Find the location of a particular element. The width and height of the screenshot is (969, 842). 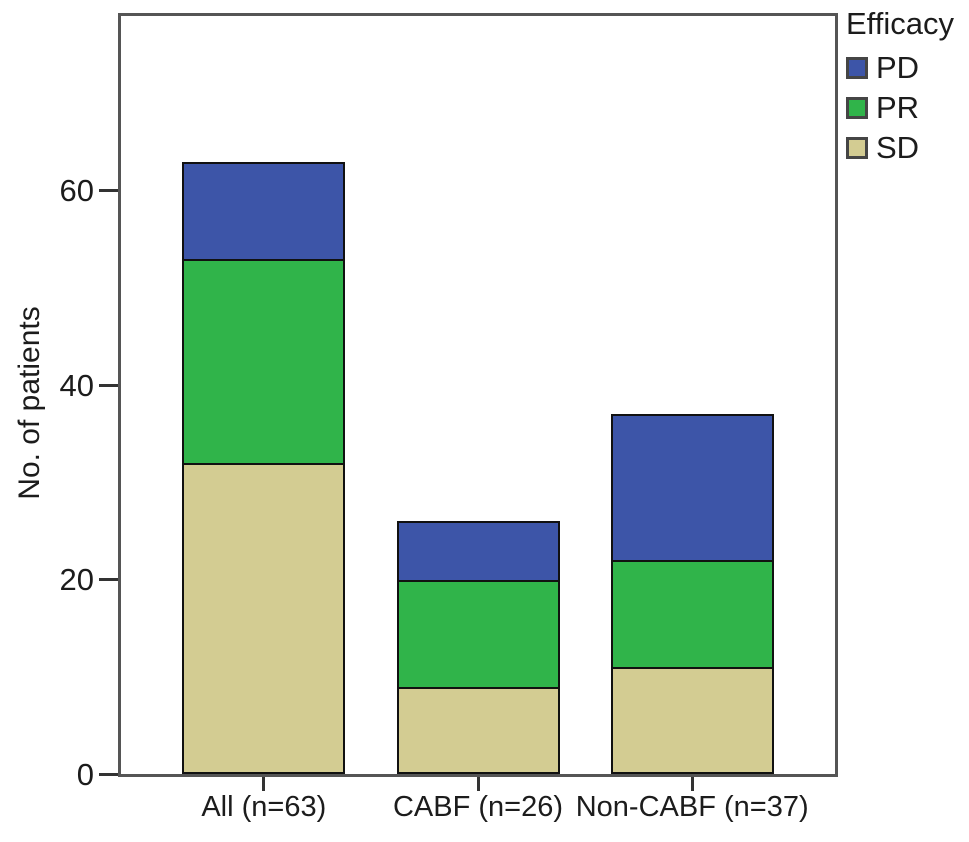

legend-label: PD is located at coordinates (898, 67).